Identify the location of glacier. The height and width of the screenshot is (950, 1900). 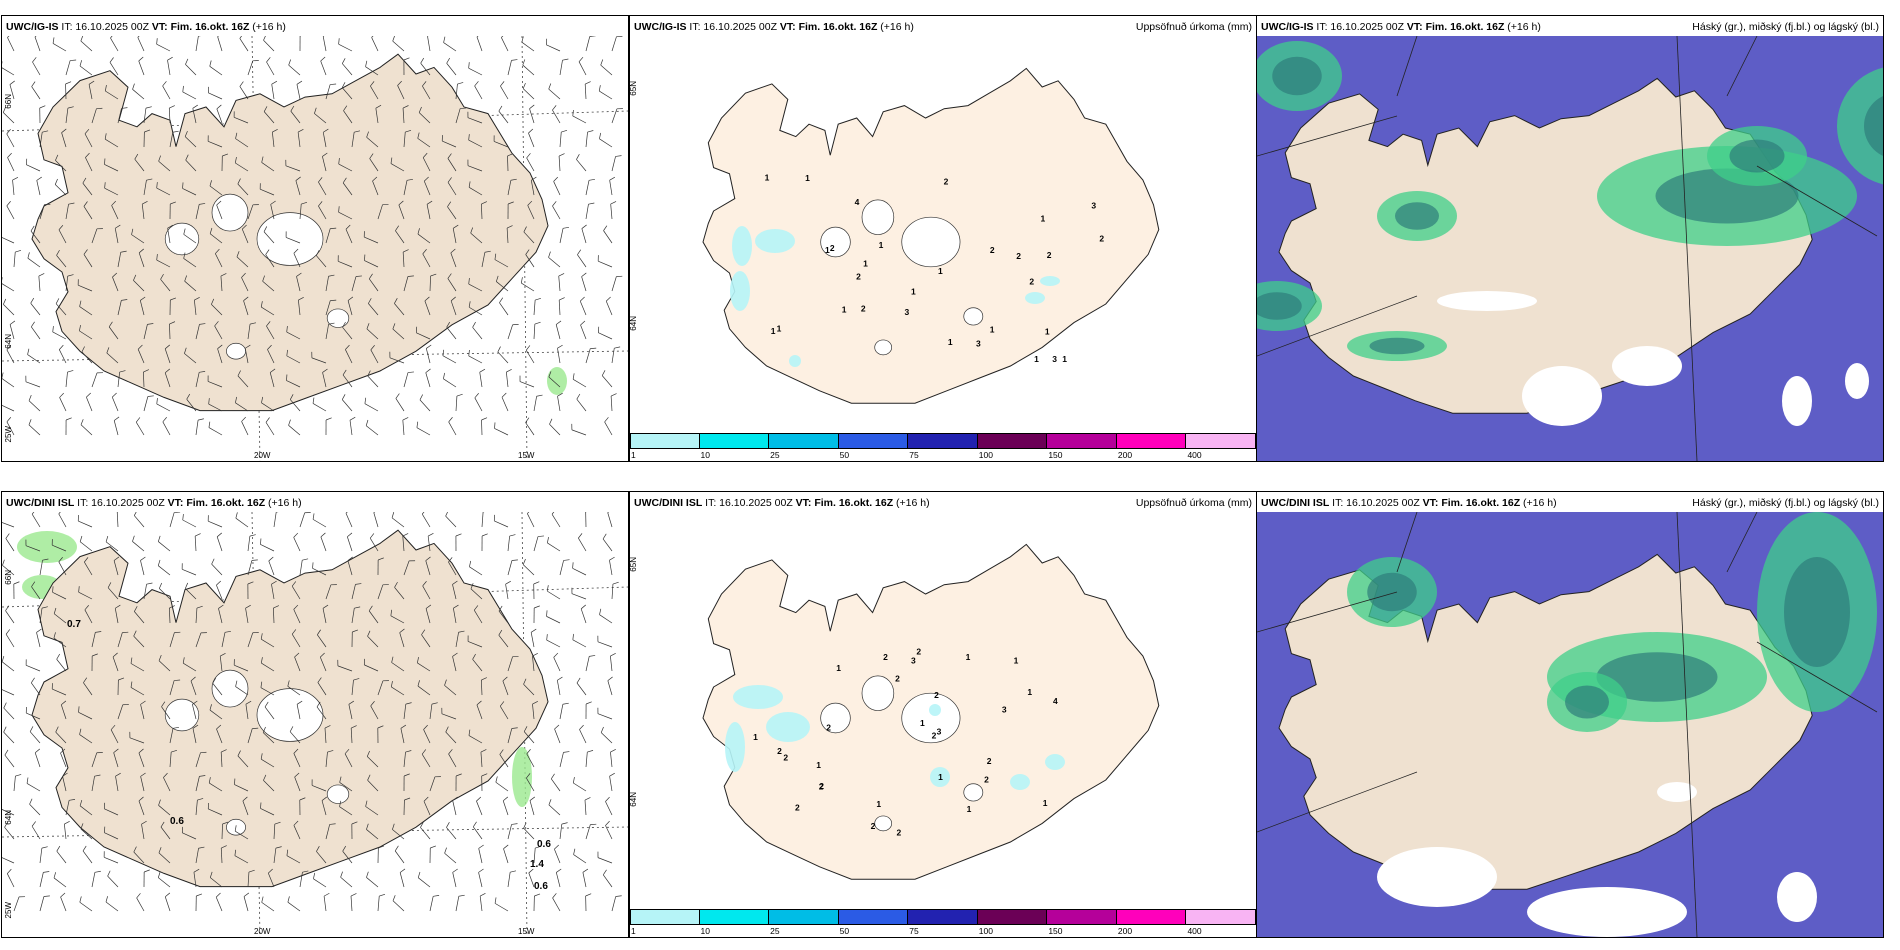
(230, 212).